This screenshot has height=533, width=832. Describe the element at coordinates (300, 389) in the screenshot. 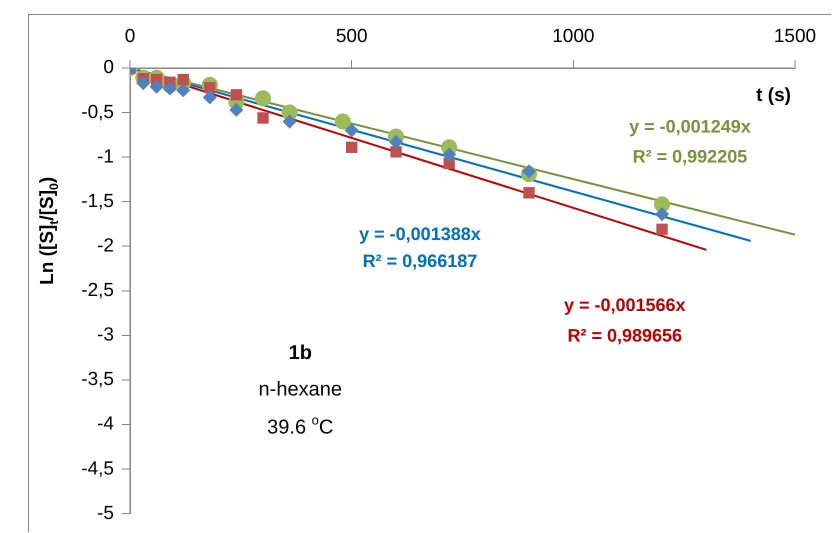

I see `annotation: n-hexane` at that location.